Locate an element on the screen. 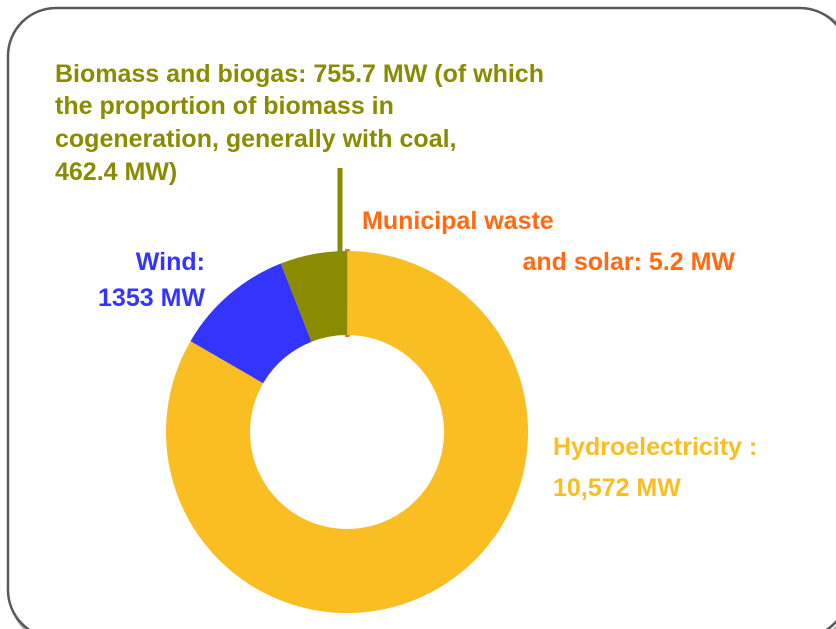  segment-label: cogeneration, generally with coal, is located at coordinates (256, 139).